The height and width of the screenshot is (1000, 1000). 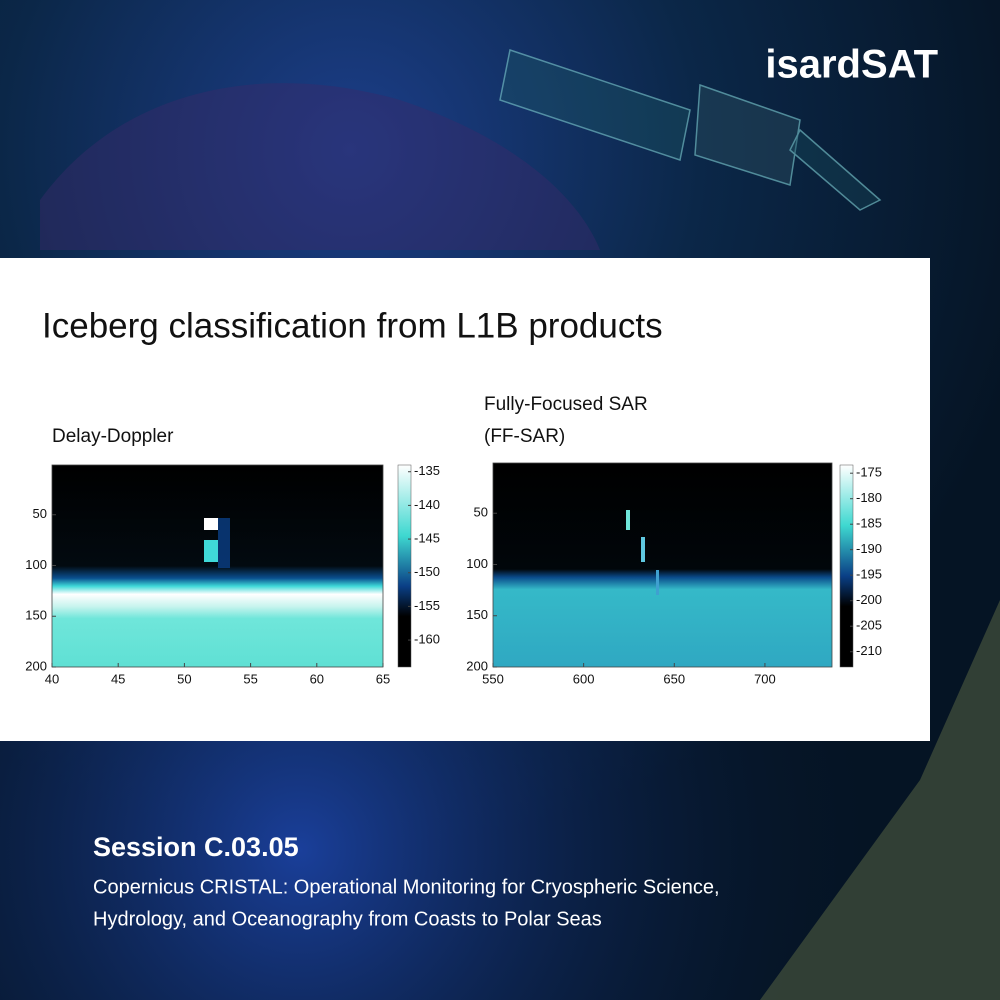 What do you see at coordinates (427, 504) in the screenshot?
I see `colorbar-tick-label: -140` at bounding box center [427, 504].